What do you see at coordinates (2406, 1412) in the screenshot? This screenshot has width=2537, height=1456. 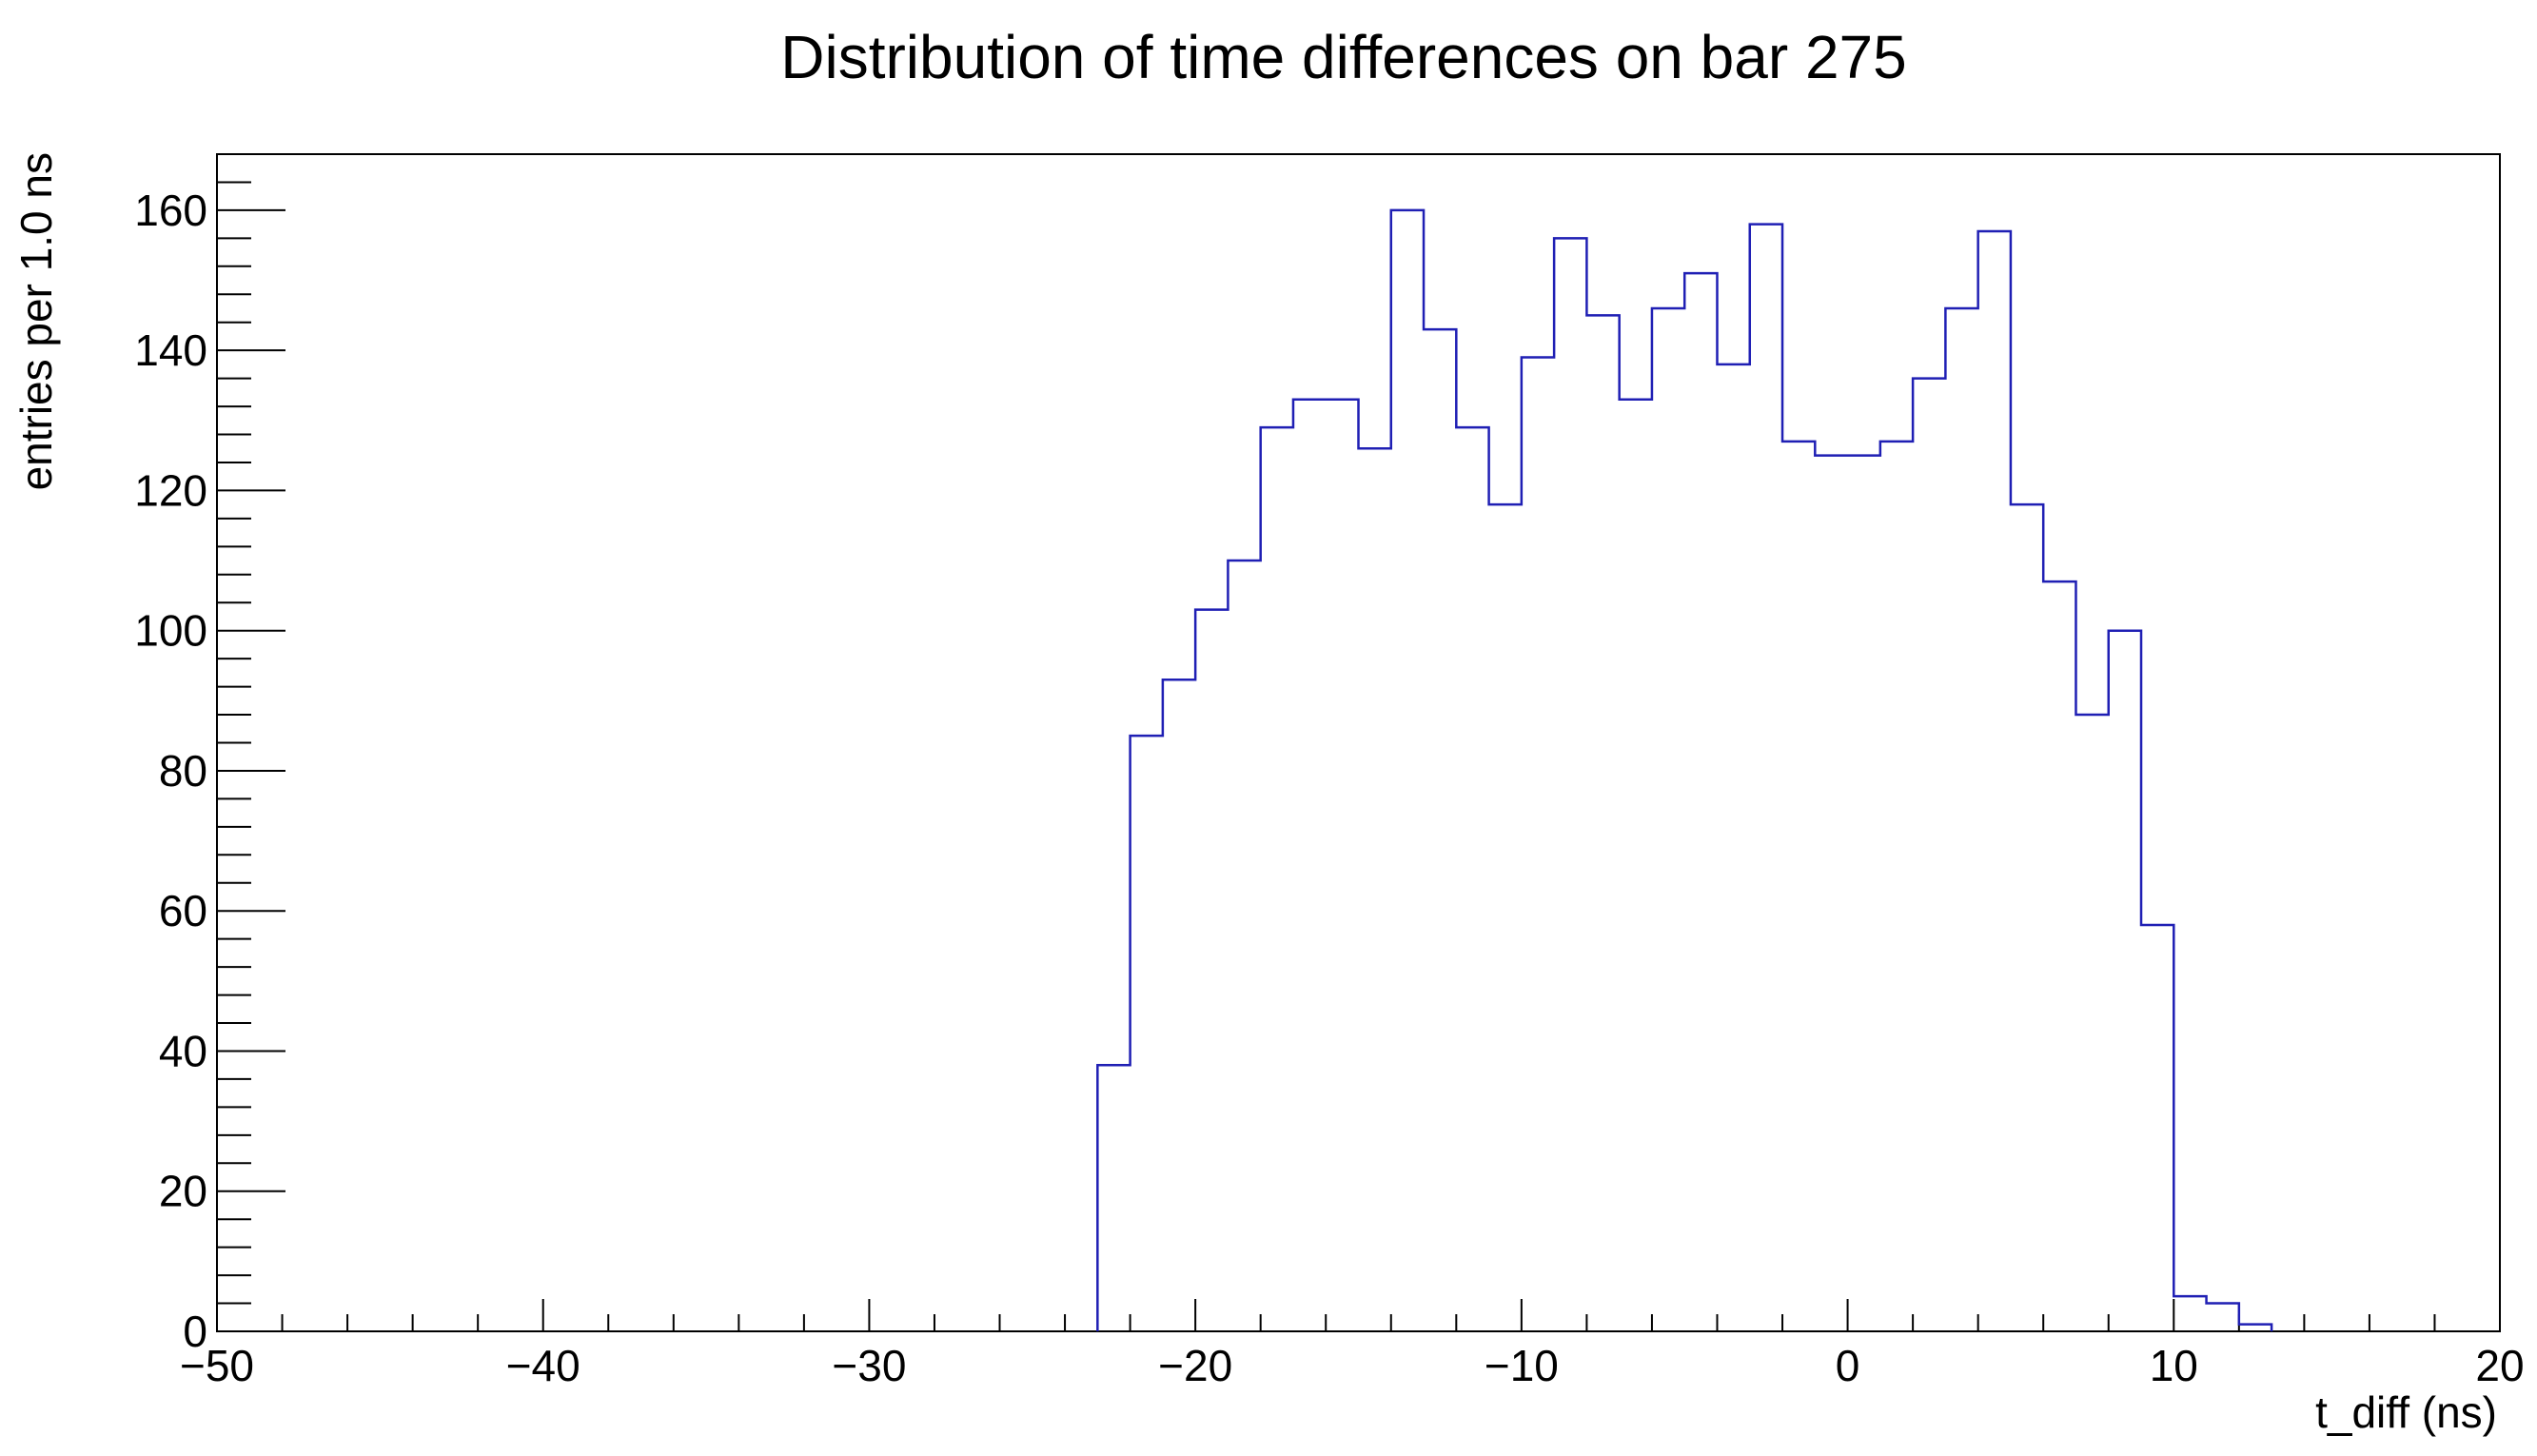 I see `x-axis-label: t_diff (ns)` at bounding box center [2406, 1412].